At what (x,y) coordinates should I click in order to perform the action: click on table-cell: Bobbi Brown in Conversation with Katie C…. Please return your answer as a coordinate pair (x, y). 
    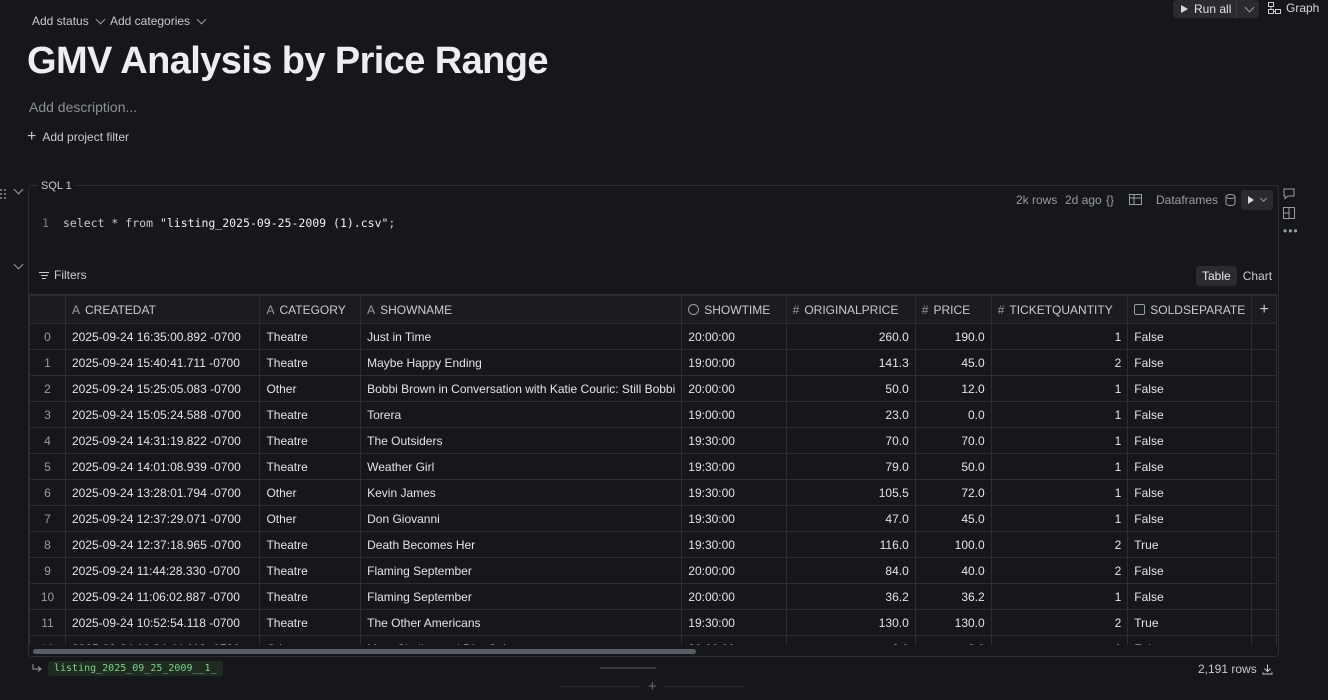
    Looking at the image, I should click on (521, 388).